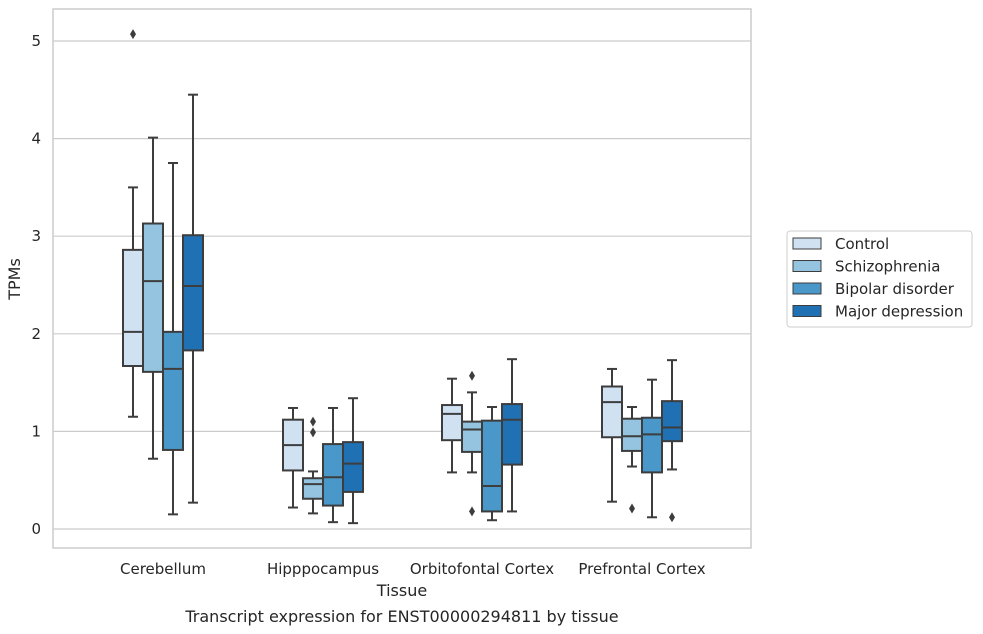  I want to click on x-tick-label: Cerebellum, so click(163, 569).